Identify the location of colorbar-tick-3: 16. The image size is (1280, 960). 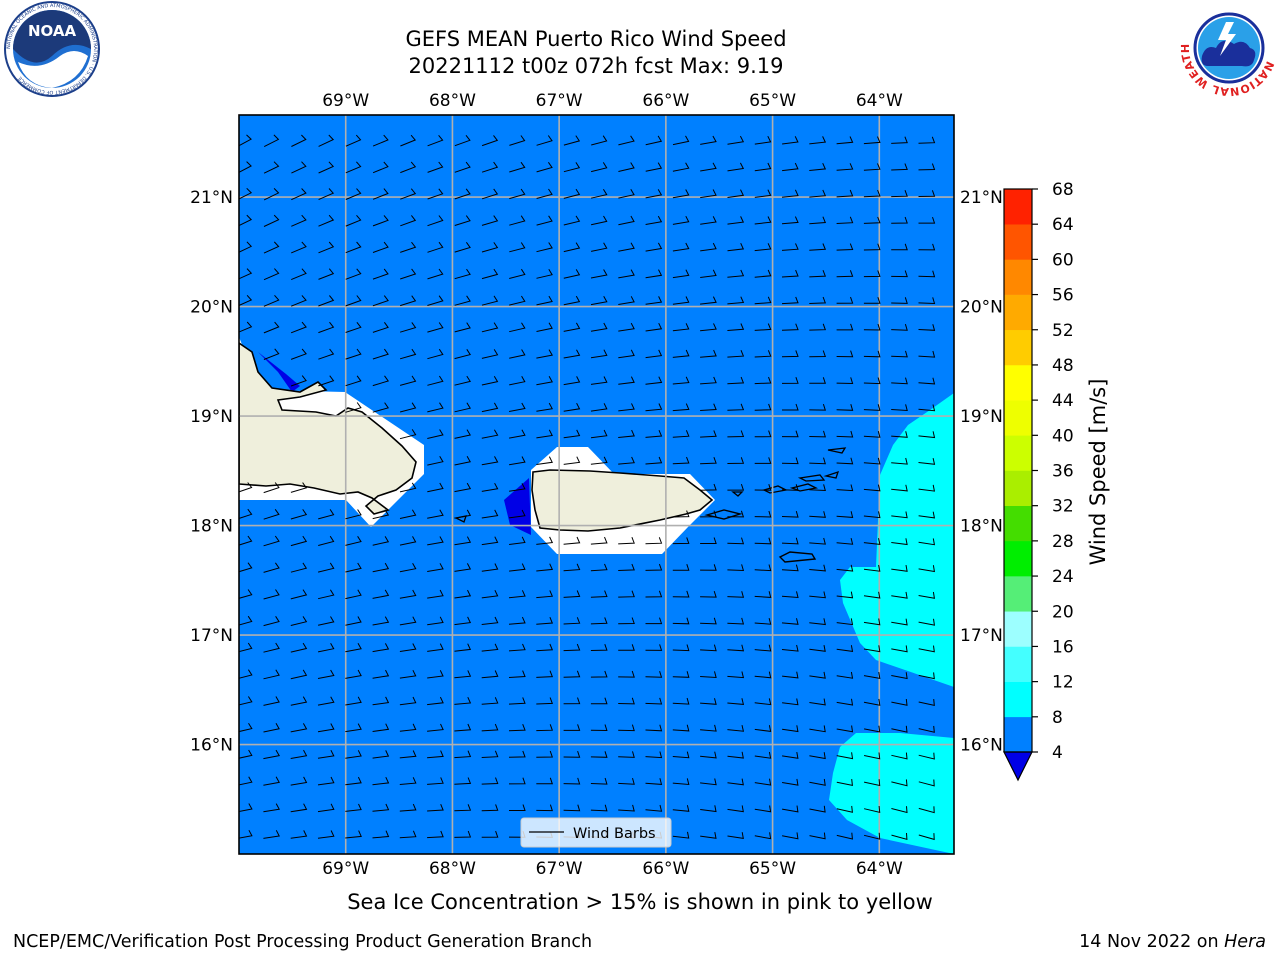
(1063, 647).